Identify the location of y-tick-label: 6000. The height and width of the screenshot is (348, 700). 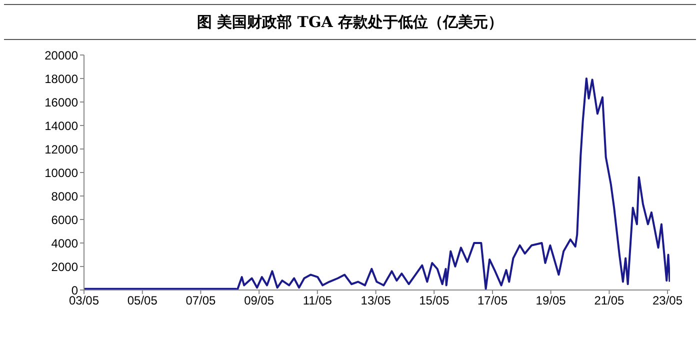
(64, 219).